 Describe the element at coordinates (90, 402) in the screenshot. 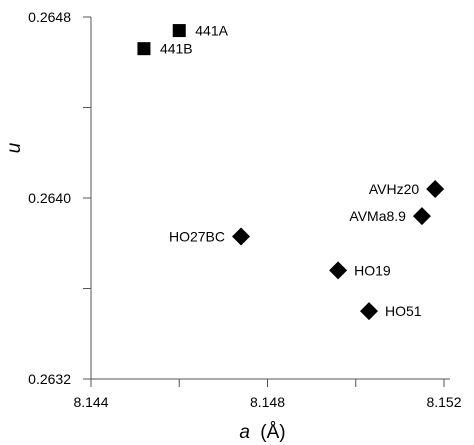

I see `x-tick-label: 8.144` at that location.